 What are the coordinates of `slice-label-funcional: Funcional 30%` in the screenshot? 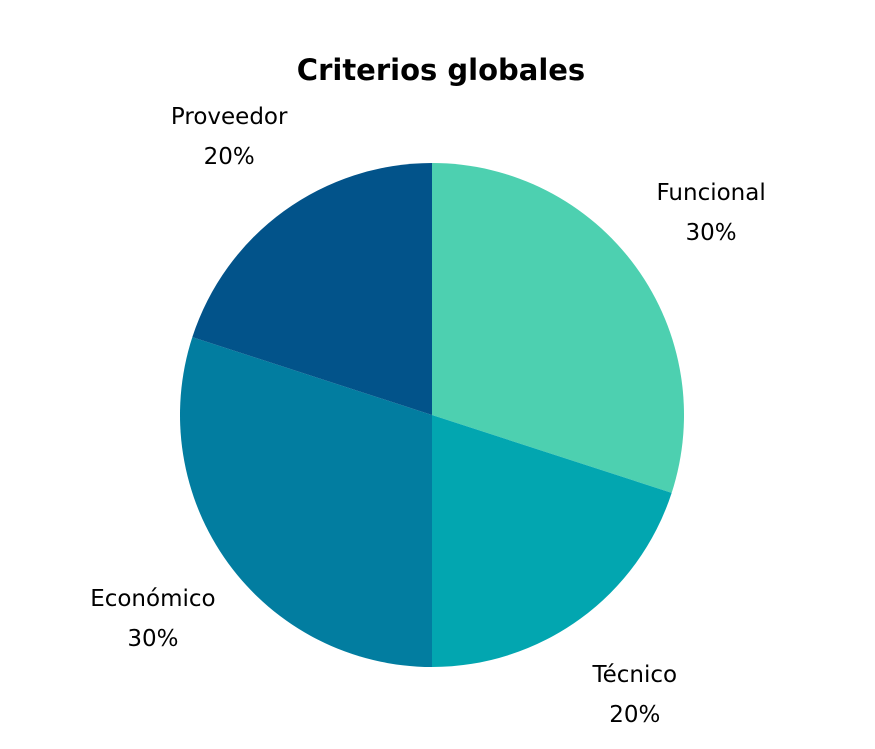 It's located at (710, 213).